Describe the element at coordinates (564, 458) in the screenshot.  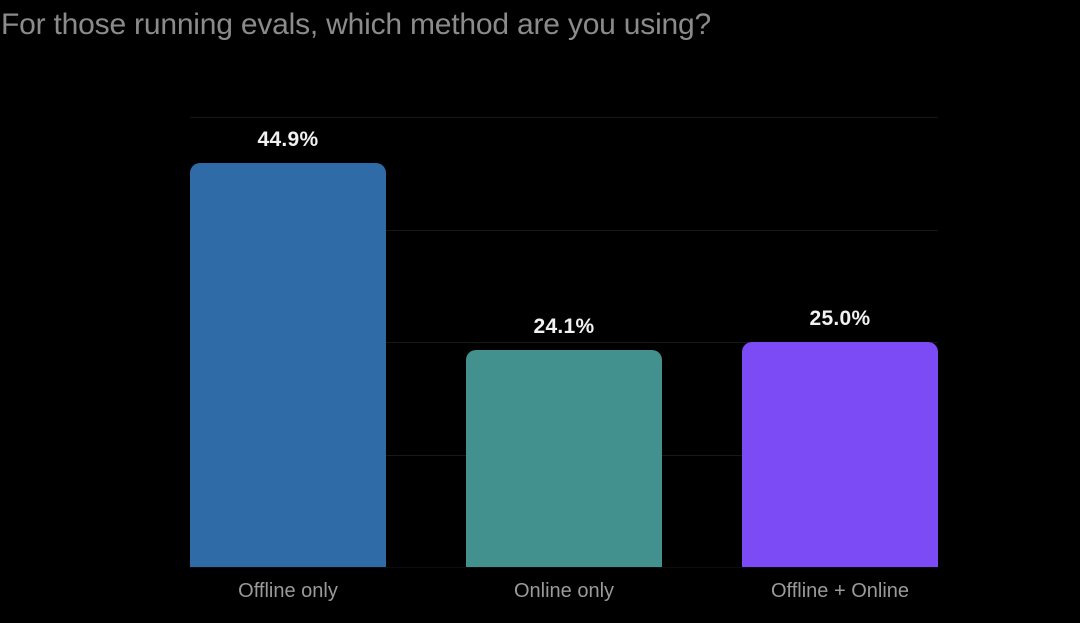
I see `bar-online-only` at that location.